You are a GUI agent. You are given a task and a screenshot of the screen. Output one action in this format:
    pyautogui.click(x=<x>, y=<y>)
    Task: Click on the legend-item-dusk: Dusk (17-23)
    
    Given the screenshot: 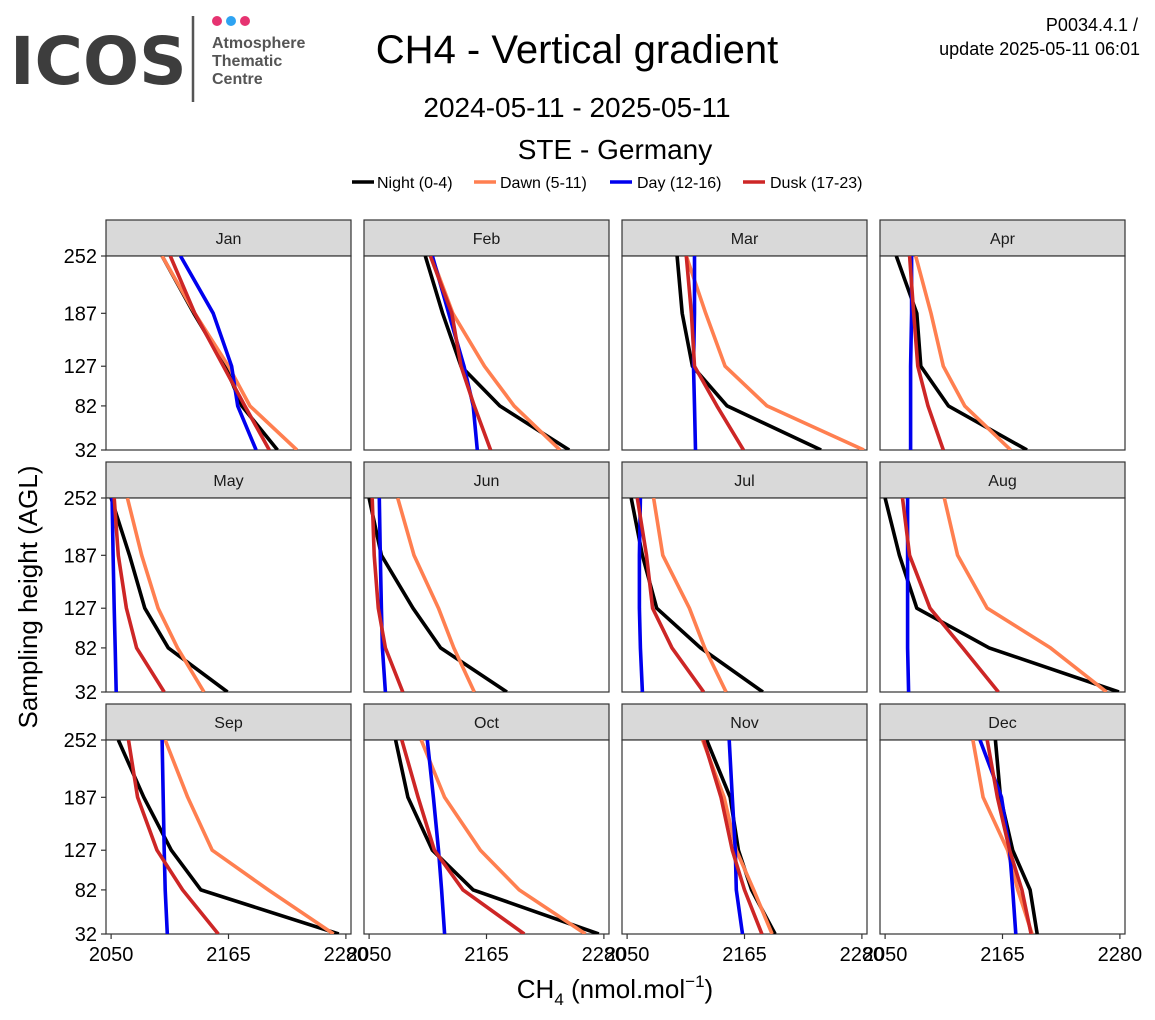 What is the action you would take?
    pyautogui.click(x=802, y=183)
    